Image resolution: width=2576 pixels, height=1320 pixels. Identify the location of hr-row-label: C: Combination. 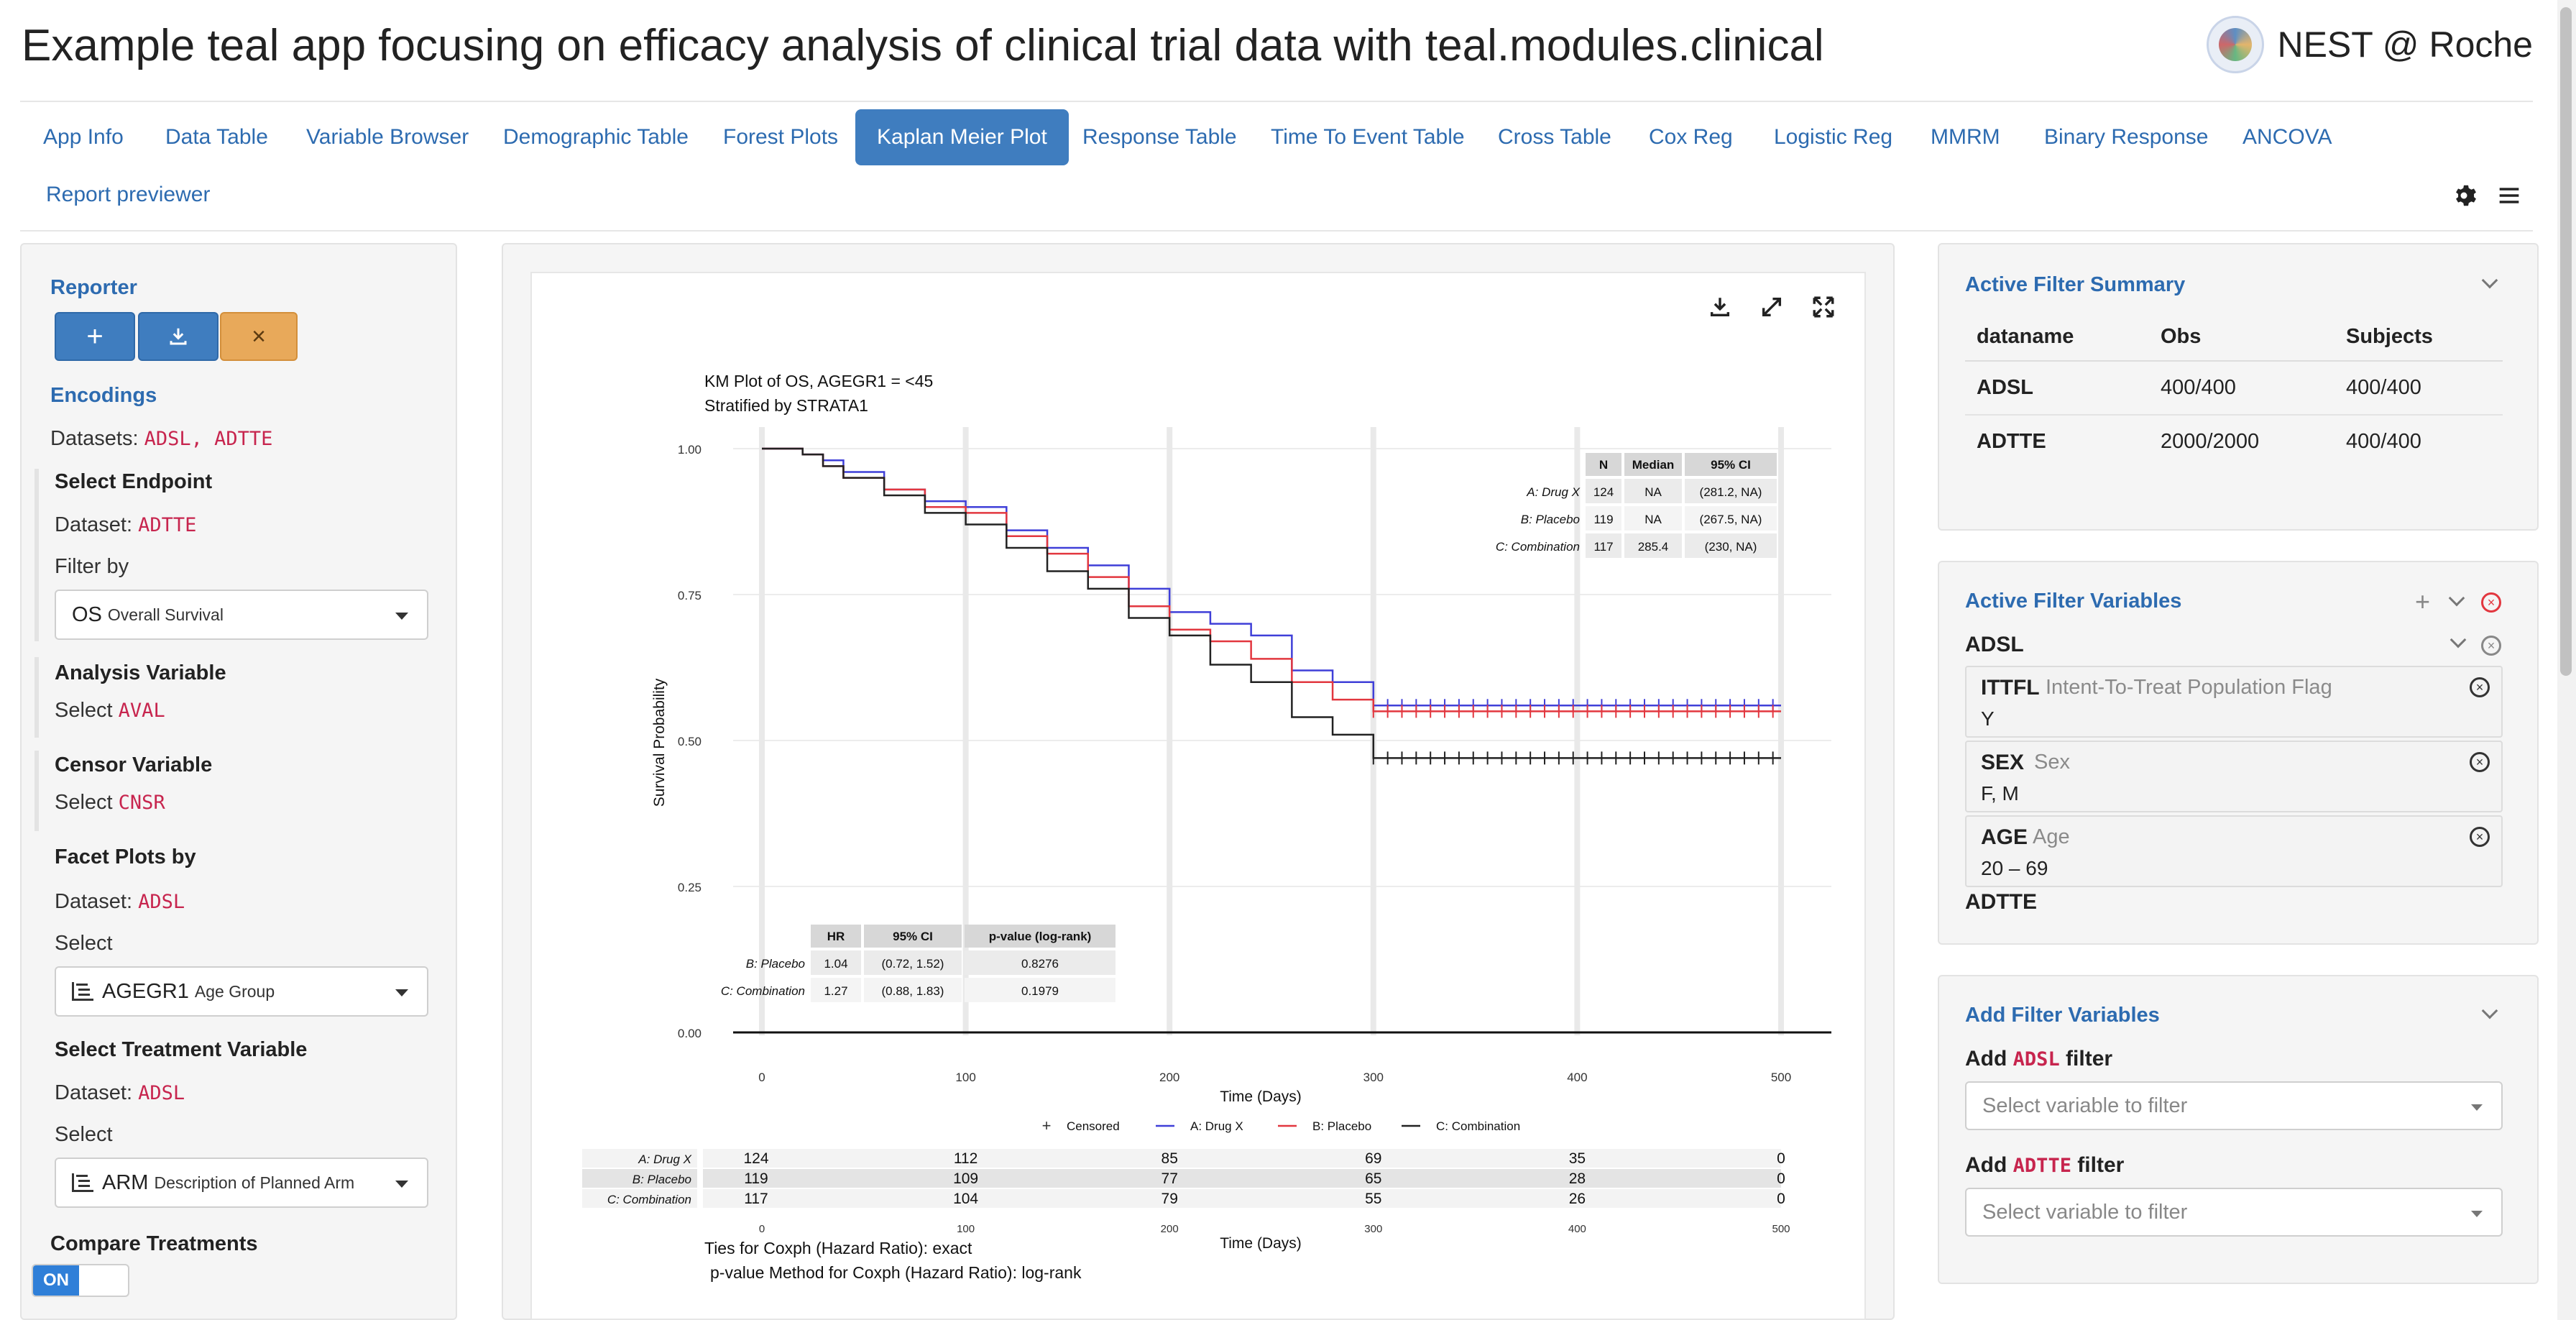
(763, 991).